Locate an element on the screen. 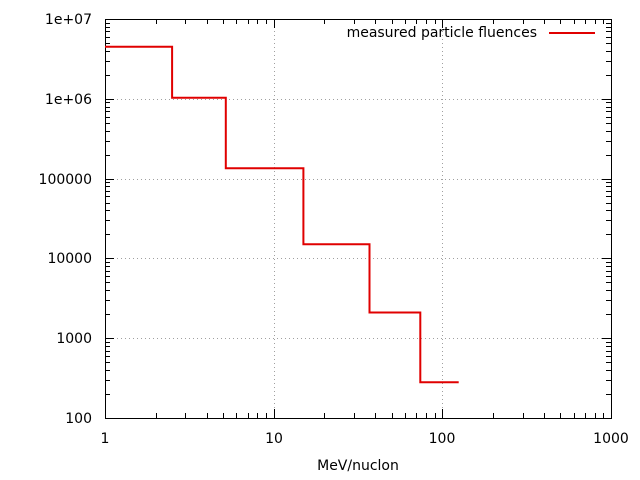 The image size is (640, 480). y-tick-label: 1e+06 is located at coordinates (68, 100).